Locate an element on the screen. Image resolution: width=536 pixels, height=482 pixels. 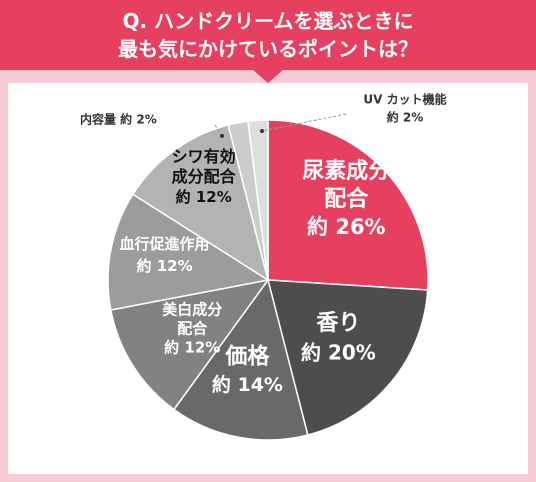
slice-value-label: 約 2% is located at coordinates (405, 117).